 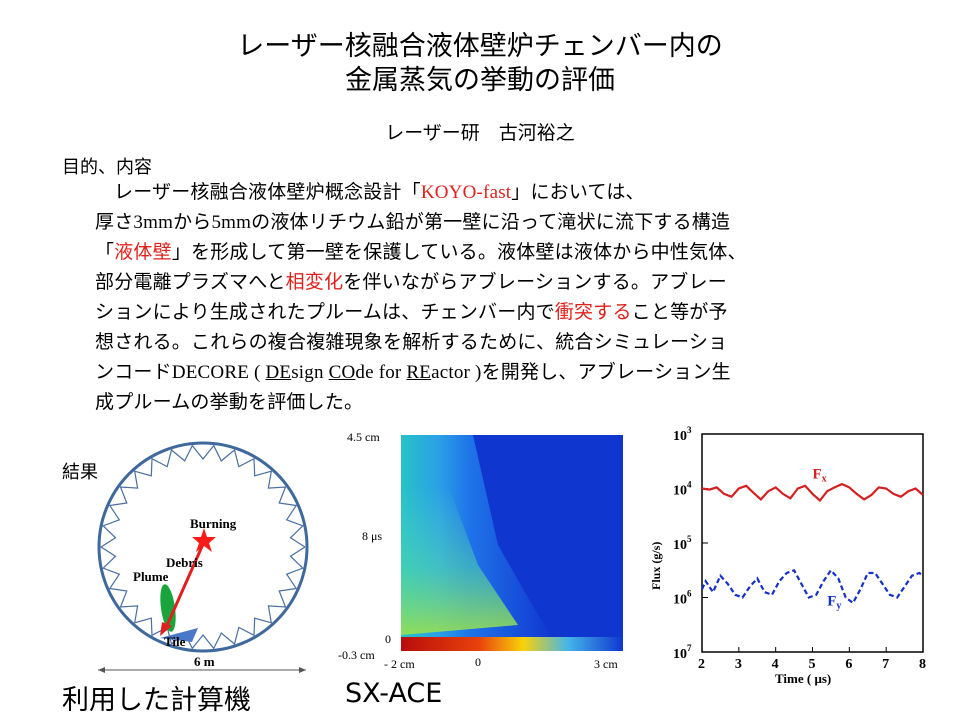 What do you see at coordinates (411, 282) in the screenshot?
I see `purpose-line-4: 部分電離プラズマへと相変化を伴いながらアブレーションする。アブレー` at bounding box center [411, 282].